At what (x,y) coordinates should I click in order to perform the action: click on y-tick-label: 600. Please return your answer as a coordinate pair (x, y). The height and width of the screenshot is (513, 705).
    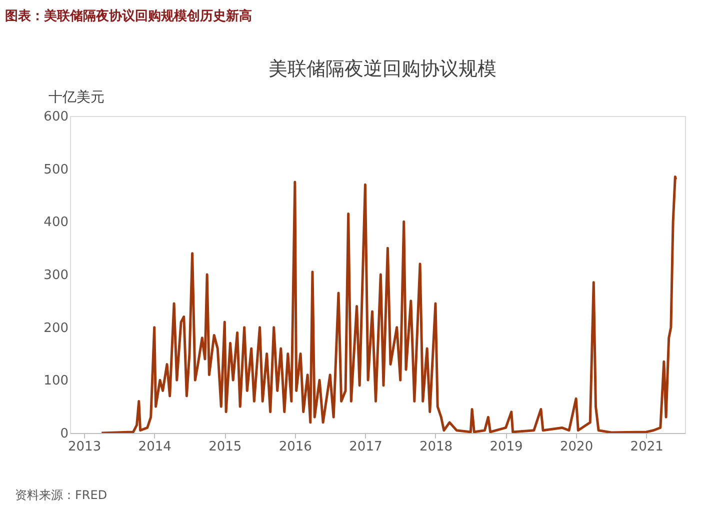
    Looking at the image, I should click on (56, 117).